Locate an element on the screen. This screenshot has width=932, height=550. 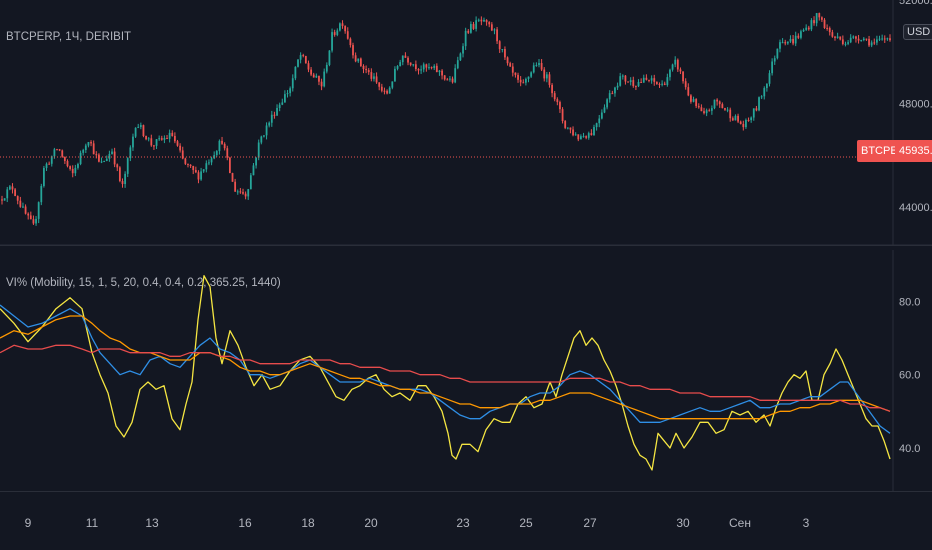
time-tick-label: 11 is located at coordinates (92, 523).